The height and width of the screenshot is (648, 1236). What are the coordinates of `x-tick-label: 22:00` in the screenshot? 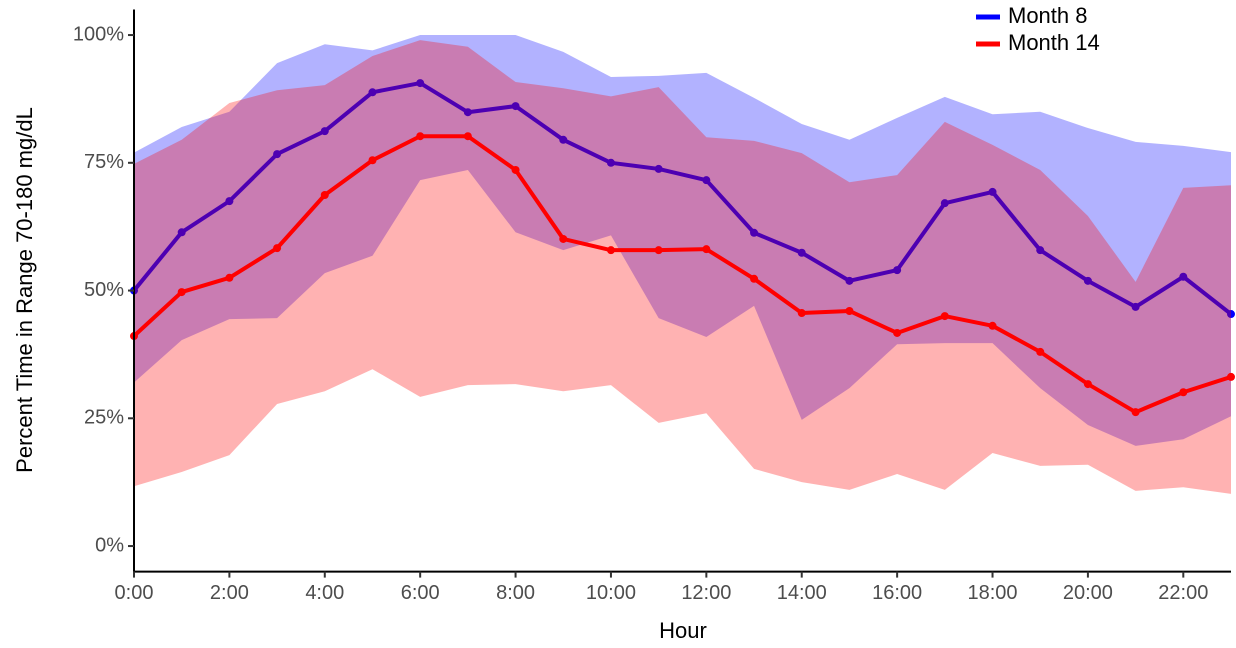 It's located at (1183, 593).